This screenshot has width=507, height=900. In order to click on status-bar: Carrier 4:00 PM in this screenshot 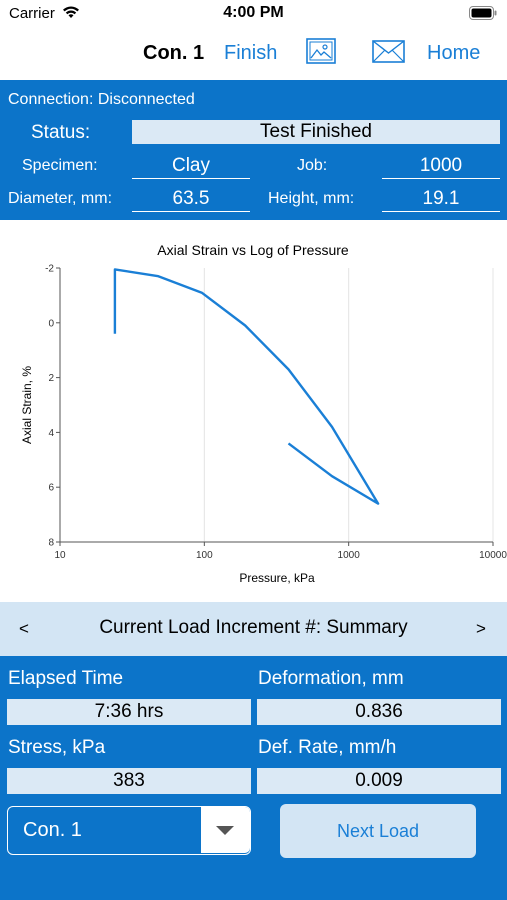, I will do `click(253, 15)`.